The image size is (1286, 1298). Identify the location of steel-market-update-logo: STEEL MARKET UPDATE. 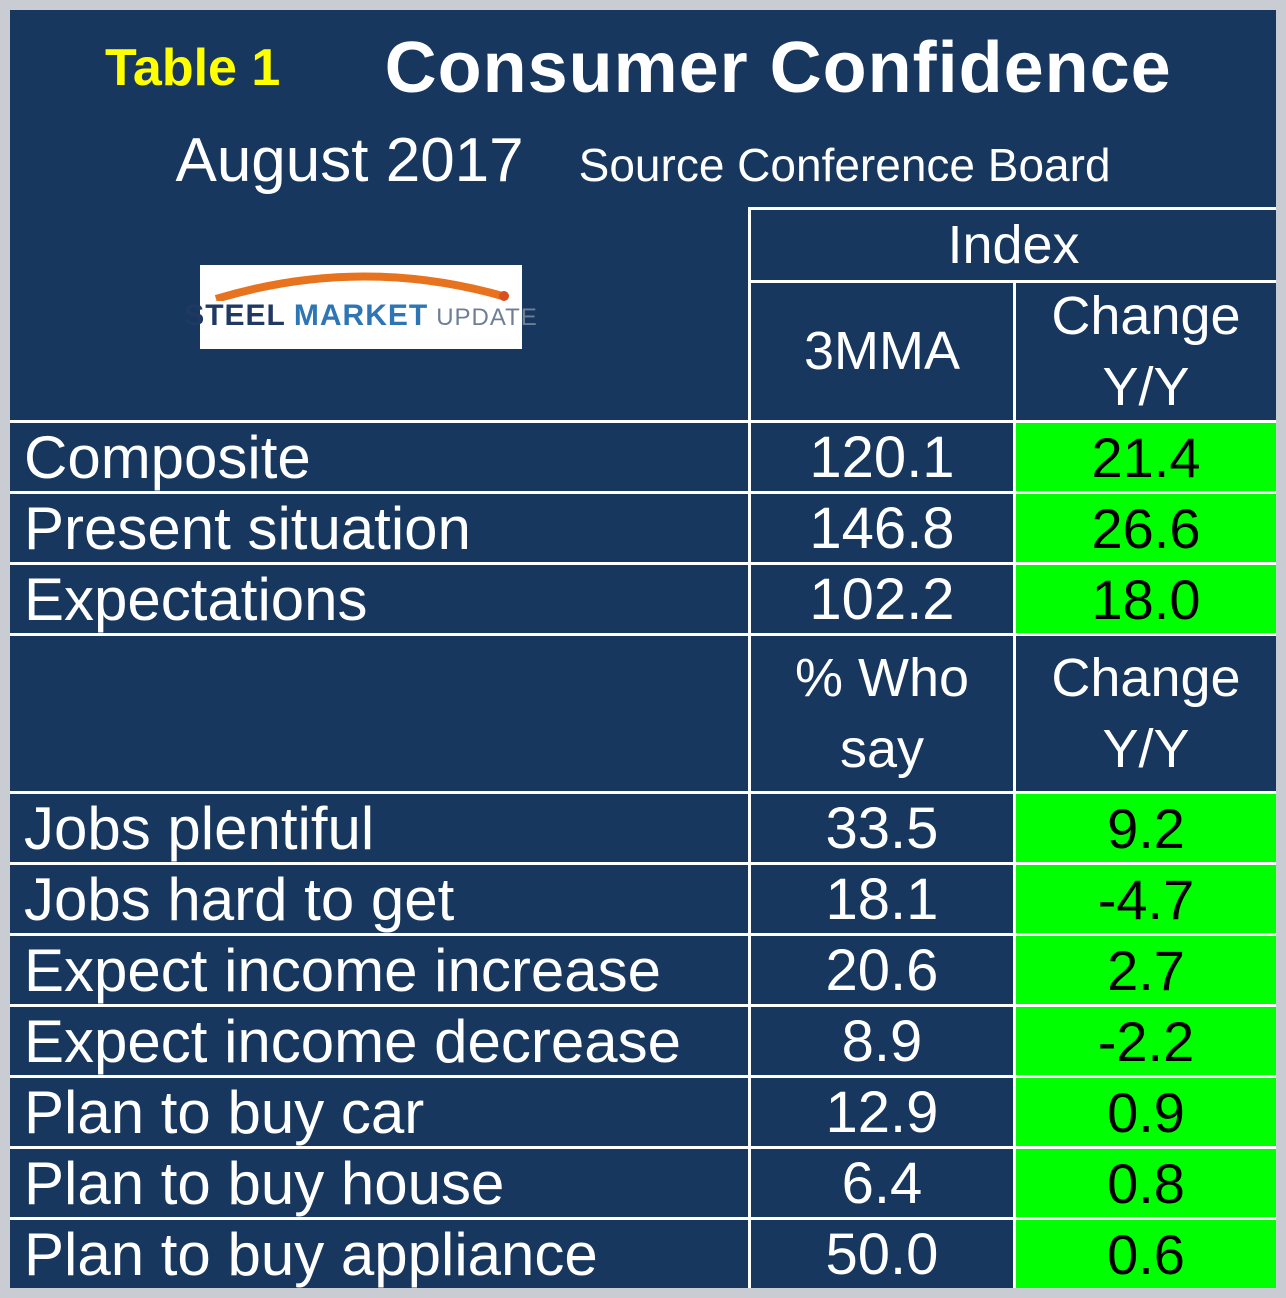
(360, 307).